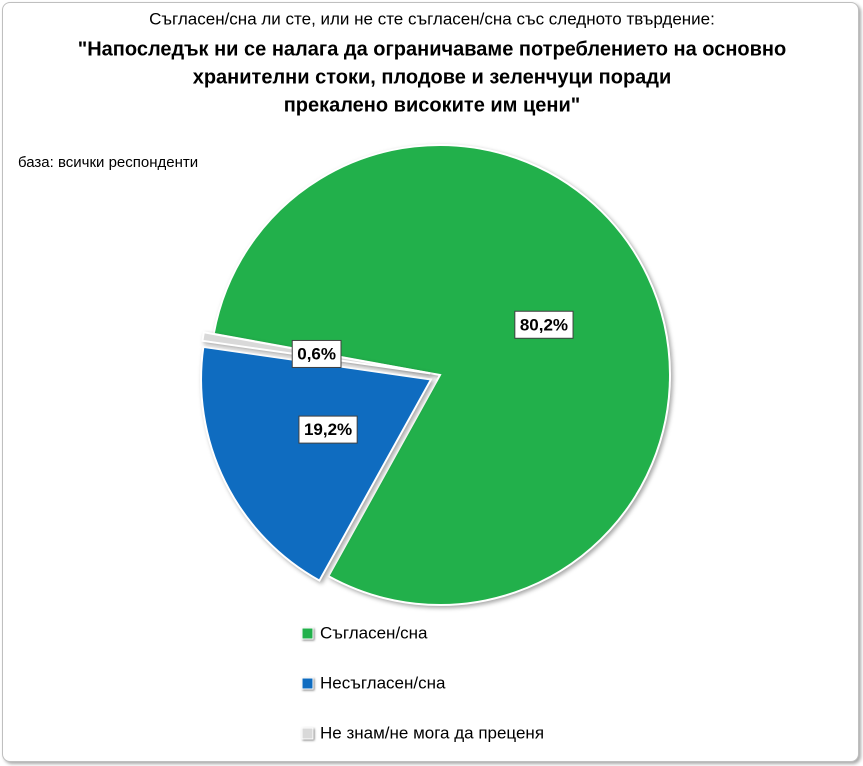 The image size is (863, 766). I want to click on data-label: 0,6%, so click(316, 353).